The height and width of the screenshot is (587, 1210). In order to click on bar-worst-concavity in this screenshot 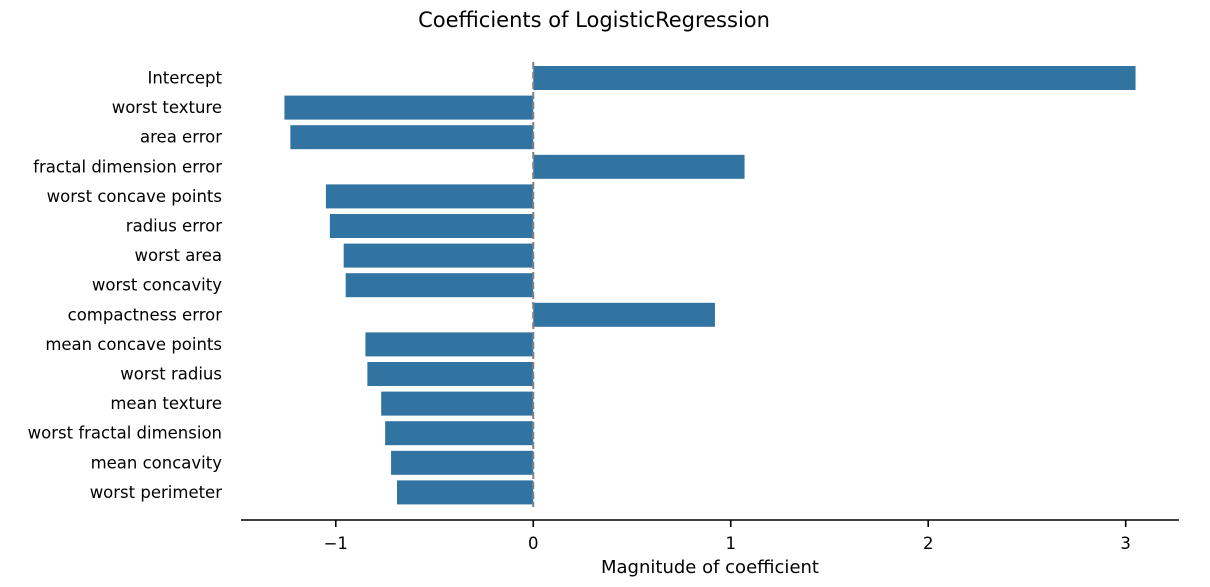, I will do `click(439, 285)`.